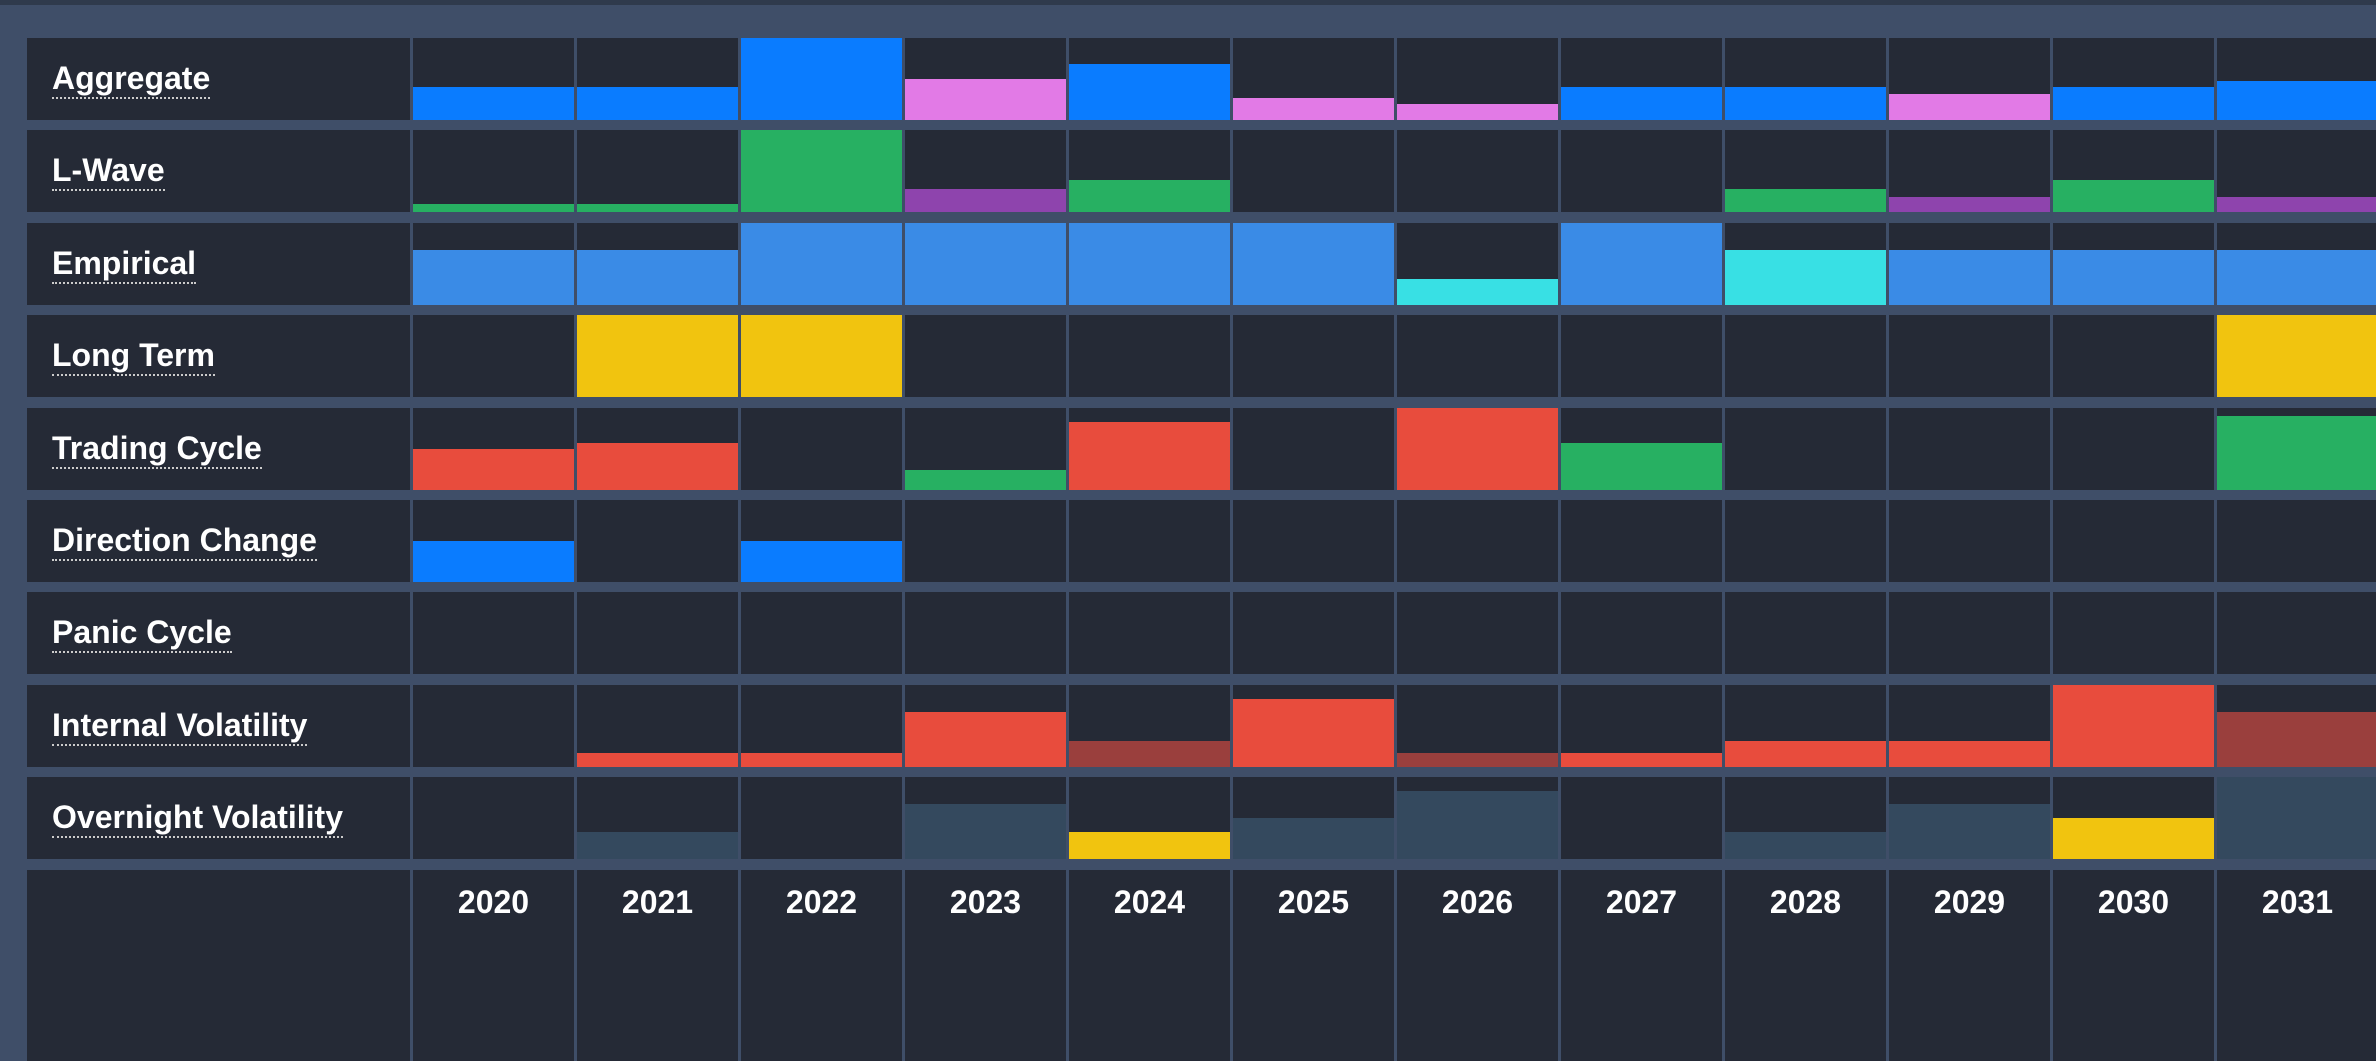  I want to click on row-label: Long Term, so click(133, 356).